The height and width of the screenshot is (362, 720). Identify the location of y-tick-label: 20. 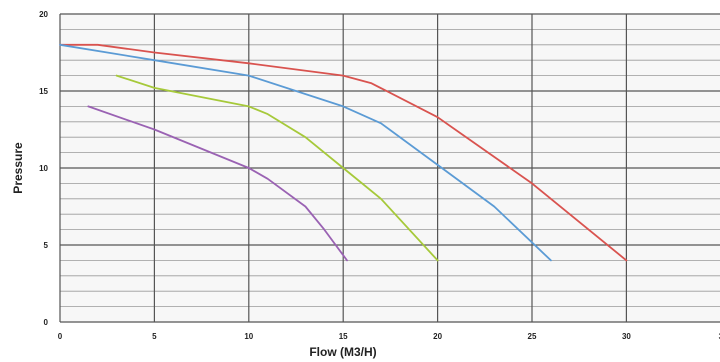
(43, 14).